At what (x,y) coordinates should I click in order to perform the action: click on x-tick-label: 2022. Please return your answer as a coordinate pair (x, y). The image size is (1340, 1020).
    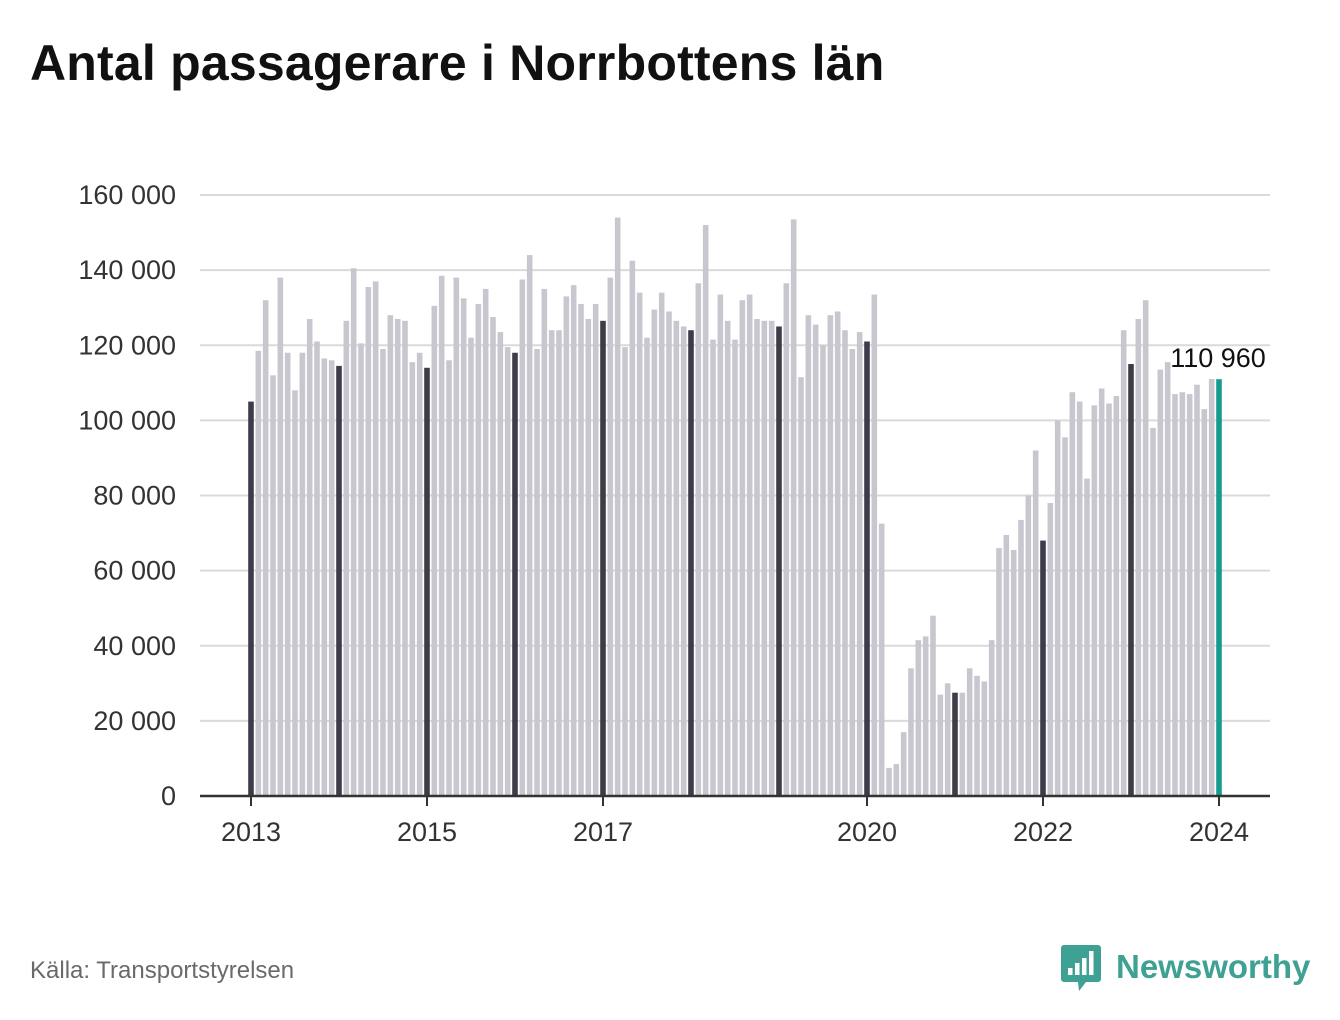
    Looking at the image, I should click on (1043, 832).